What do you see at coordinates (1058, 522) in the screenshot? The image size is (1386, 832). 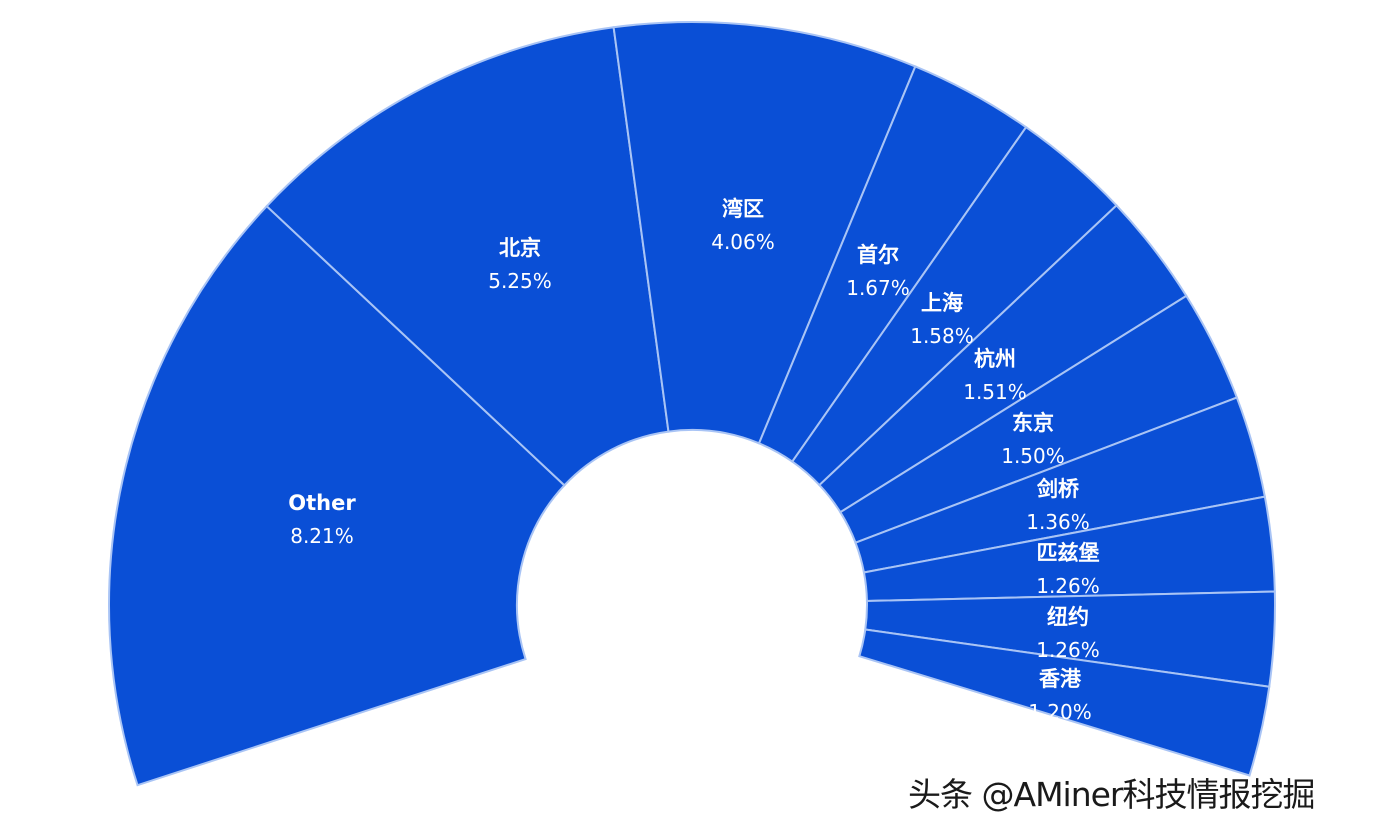 I see `slice-label-value: 1.36%` at bounding box center [1058, 522].